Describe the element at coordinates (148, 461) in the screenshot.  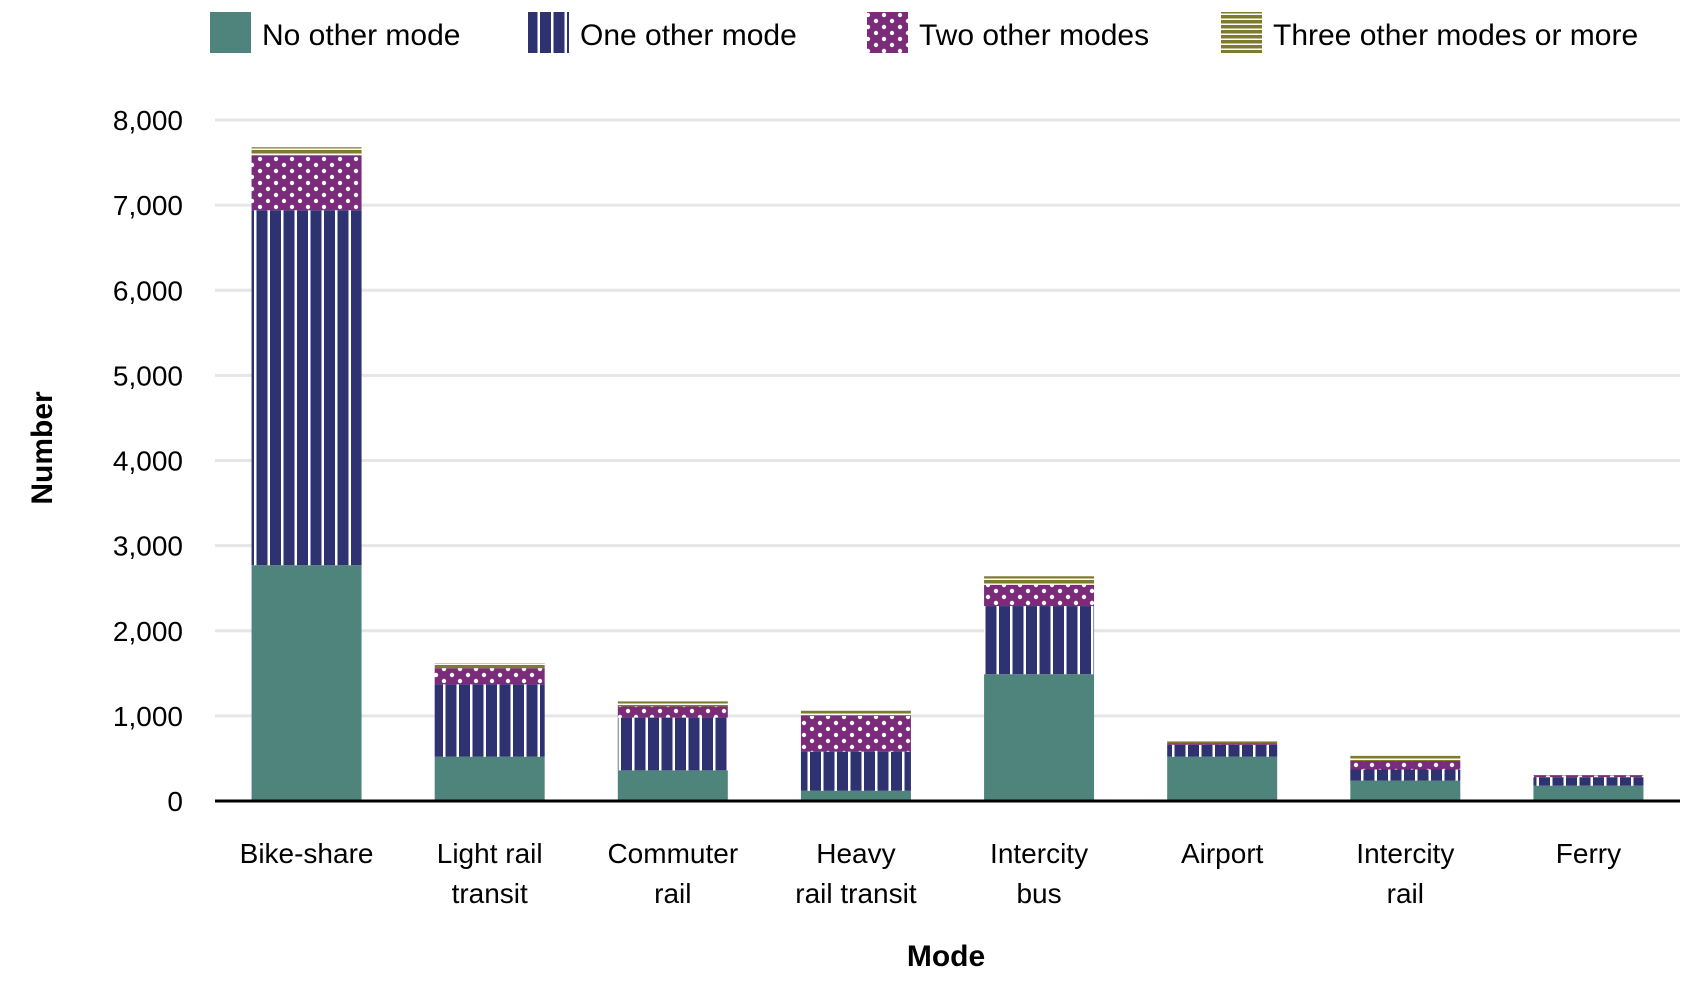
I see `y-tick-label: 4,000` at that location.